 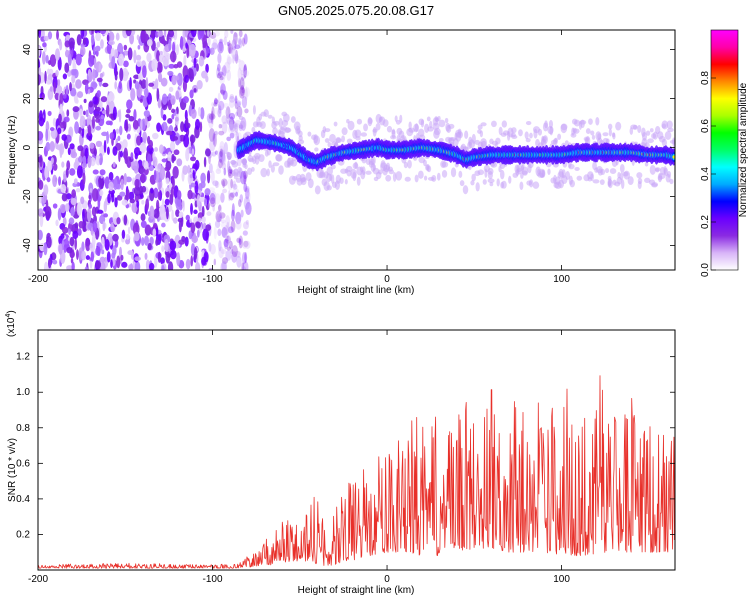 What do you see at coordinates (27, 50) in the screenshot?
I see `y-tick-label: 40` at bounding box center [27, 50].